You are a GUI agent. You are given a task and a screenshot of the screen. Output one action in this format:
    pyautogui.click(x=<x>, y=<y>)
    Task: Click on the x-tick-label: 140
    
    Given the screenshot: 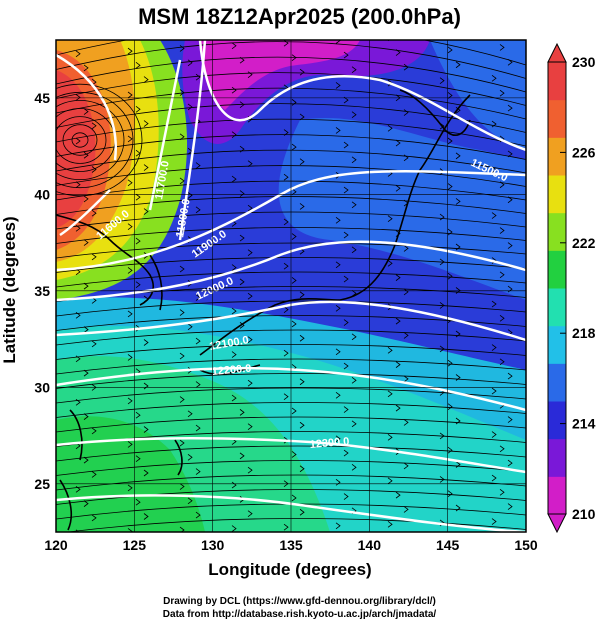 What is the action you would take?
    pyautogui.click(x=370, y=545)
    